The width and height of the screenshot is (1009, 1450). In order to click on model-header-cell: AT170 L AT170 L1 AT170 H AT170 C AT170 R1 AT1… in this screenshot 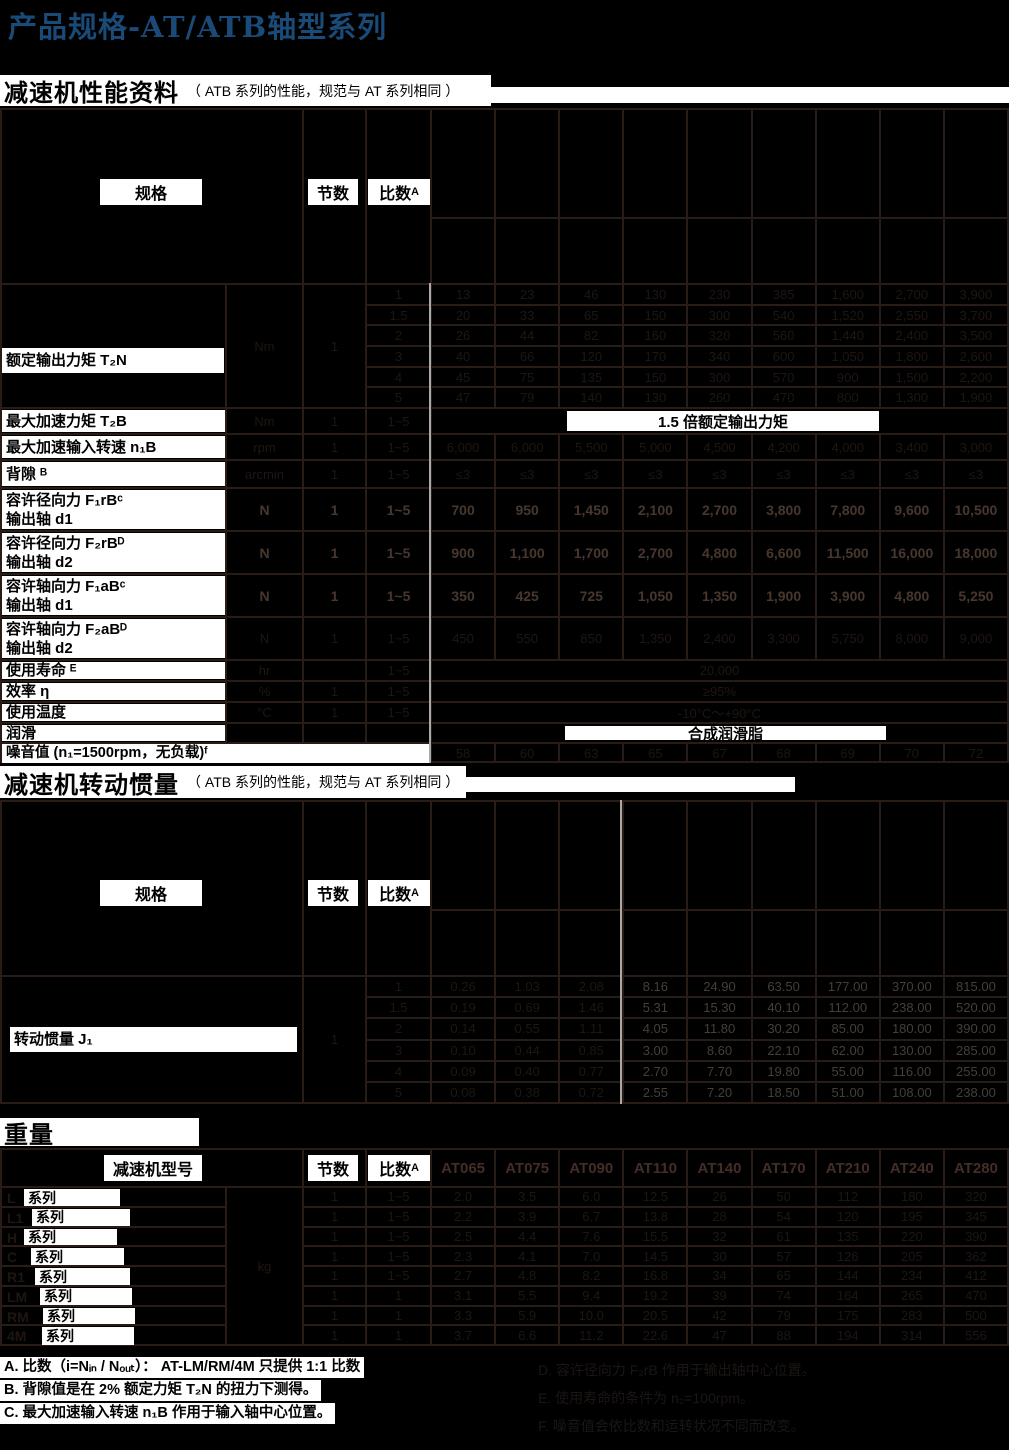, I will do `click(784, 196)`.